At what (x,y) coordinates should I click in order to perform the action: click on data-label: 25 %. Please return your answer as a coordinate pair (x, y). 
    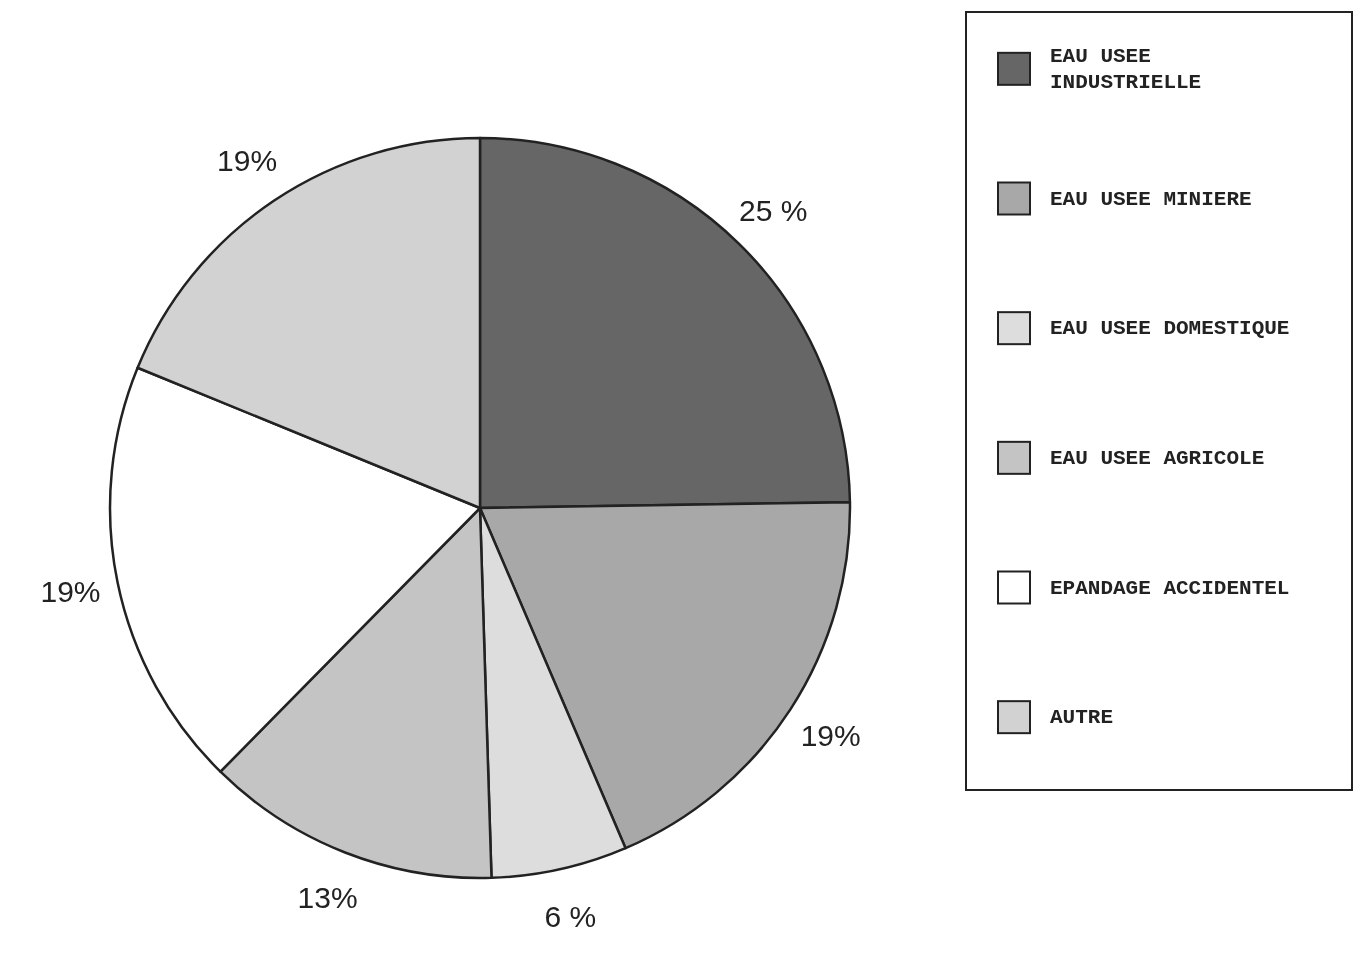
    Looking at the image, I should click on (773, 210).